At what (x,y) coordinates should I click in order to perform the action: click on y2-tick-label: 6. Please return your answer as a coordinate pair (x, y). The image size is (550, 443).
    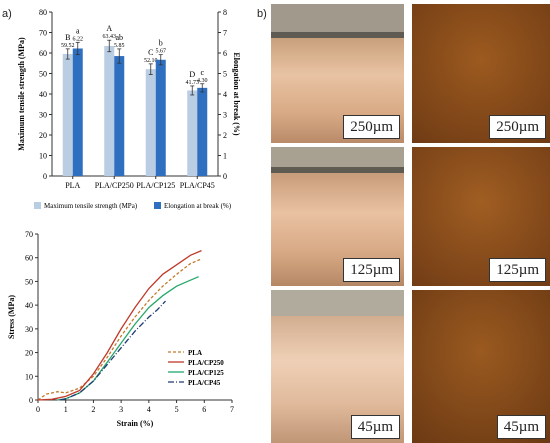
    Looking at the image, I should click on (225, 53).